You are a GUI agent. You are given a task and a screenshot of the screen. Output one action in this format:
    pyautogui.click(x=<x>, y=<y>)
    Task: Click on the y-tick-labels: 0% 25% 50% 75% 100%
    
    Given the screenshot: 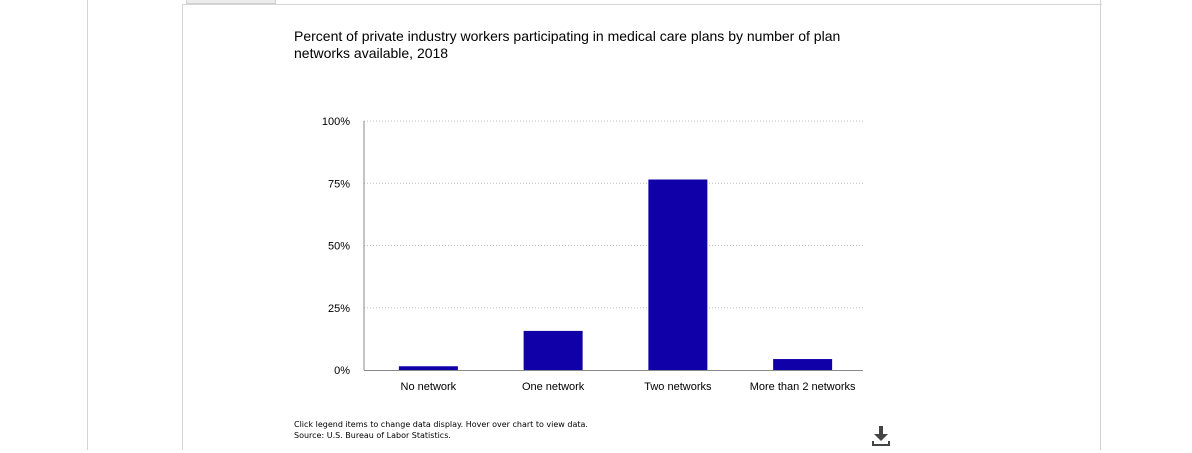 What is the action you would take?
    pyautogui.click(x=336, y=246)
    